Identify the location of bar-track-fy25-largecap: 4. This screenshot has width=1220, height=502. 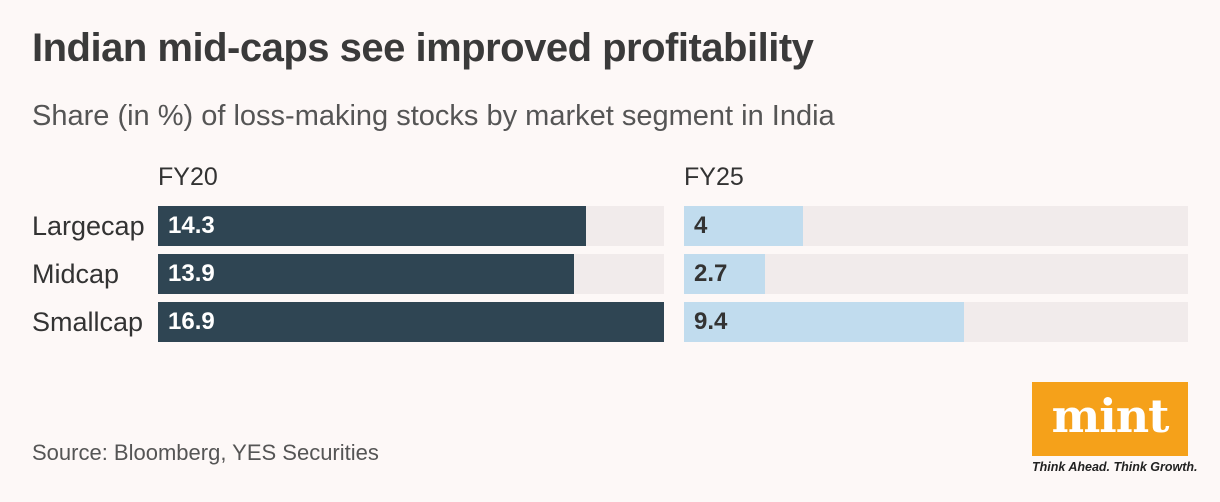
(936, 226).